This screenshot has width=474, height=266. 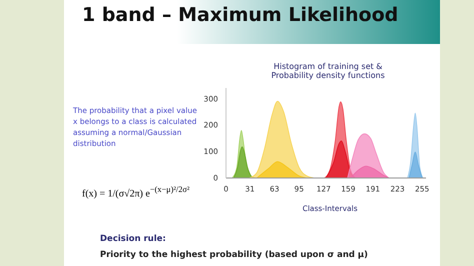 I want to click on text: Decision rule:, so click(x=133, y=239).